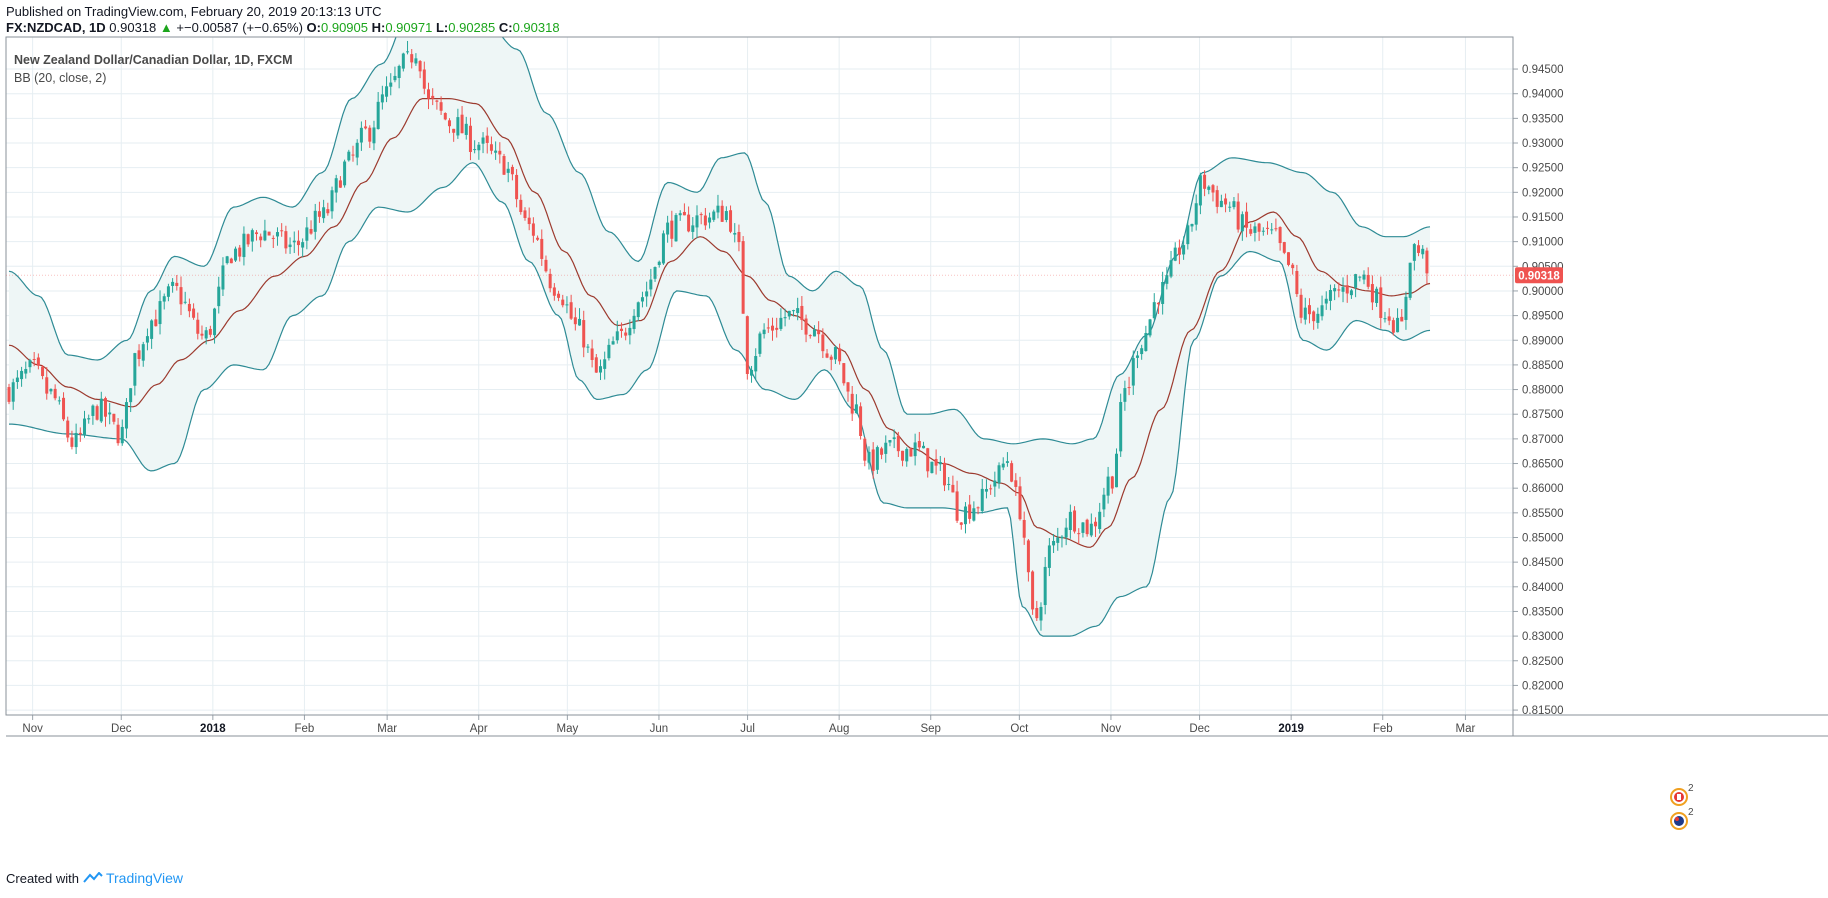 The width and height of the screenshot is (1828, 898). What do you see at coordinates (32, 729) in the screenshot?
I see `x-tick-label: Nov` at bounding box center [32, 729].